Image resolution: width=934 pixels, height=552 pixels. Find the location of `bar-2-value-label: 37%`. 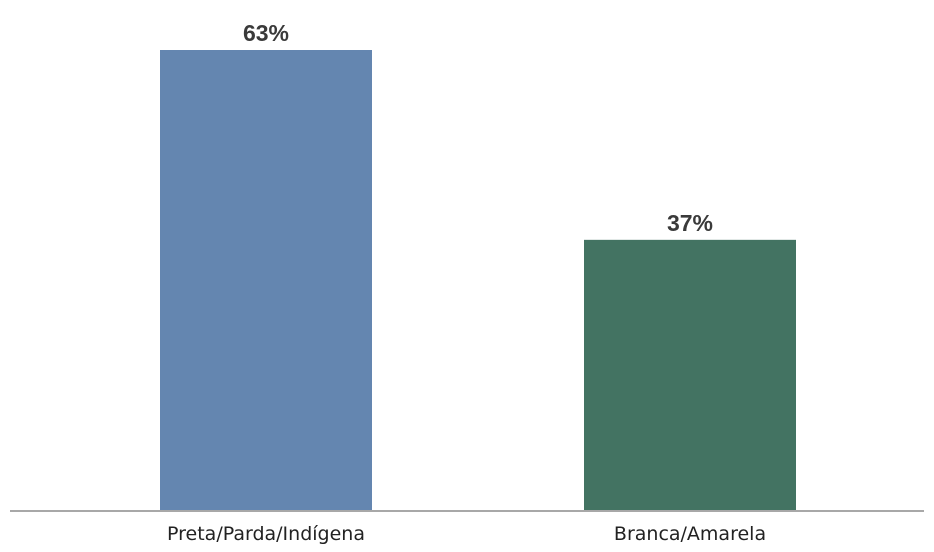

bar-2-value-label: 37% is located at coordinates (690, 223).